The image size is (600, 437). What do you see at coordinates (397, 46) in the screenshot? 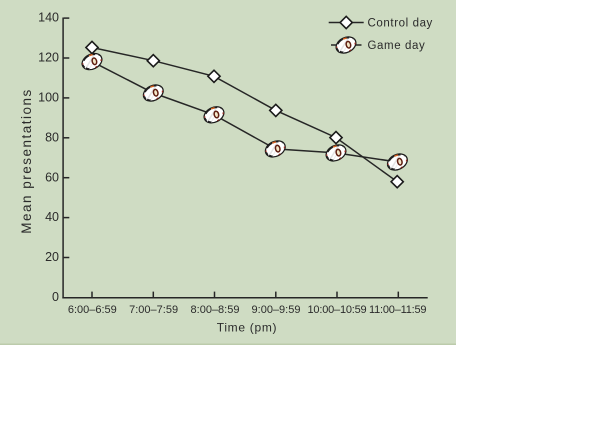
I see `svg-text: Game day` at bounding box center [397, 46].